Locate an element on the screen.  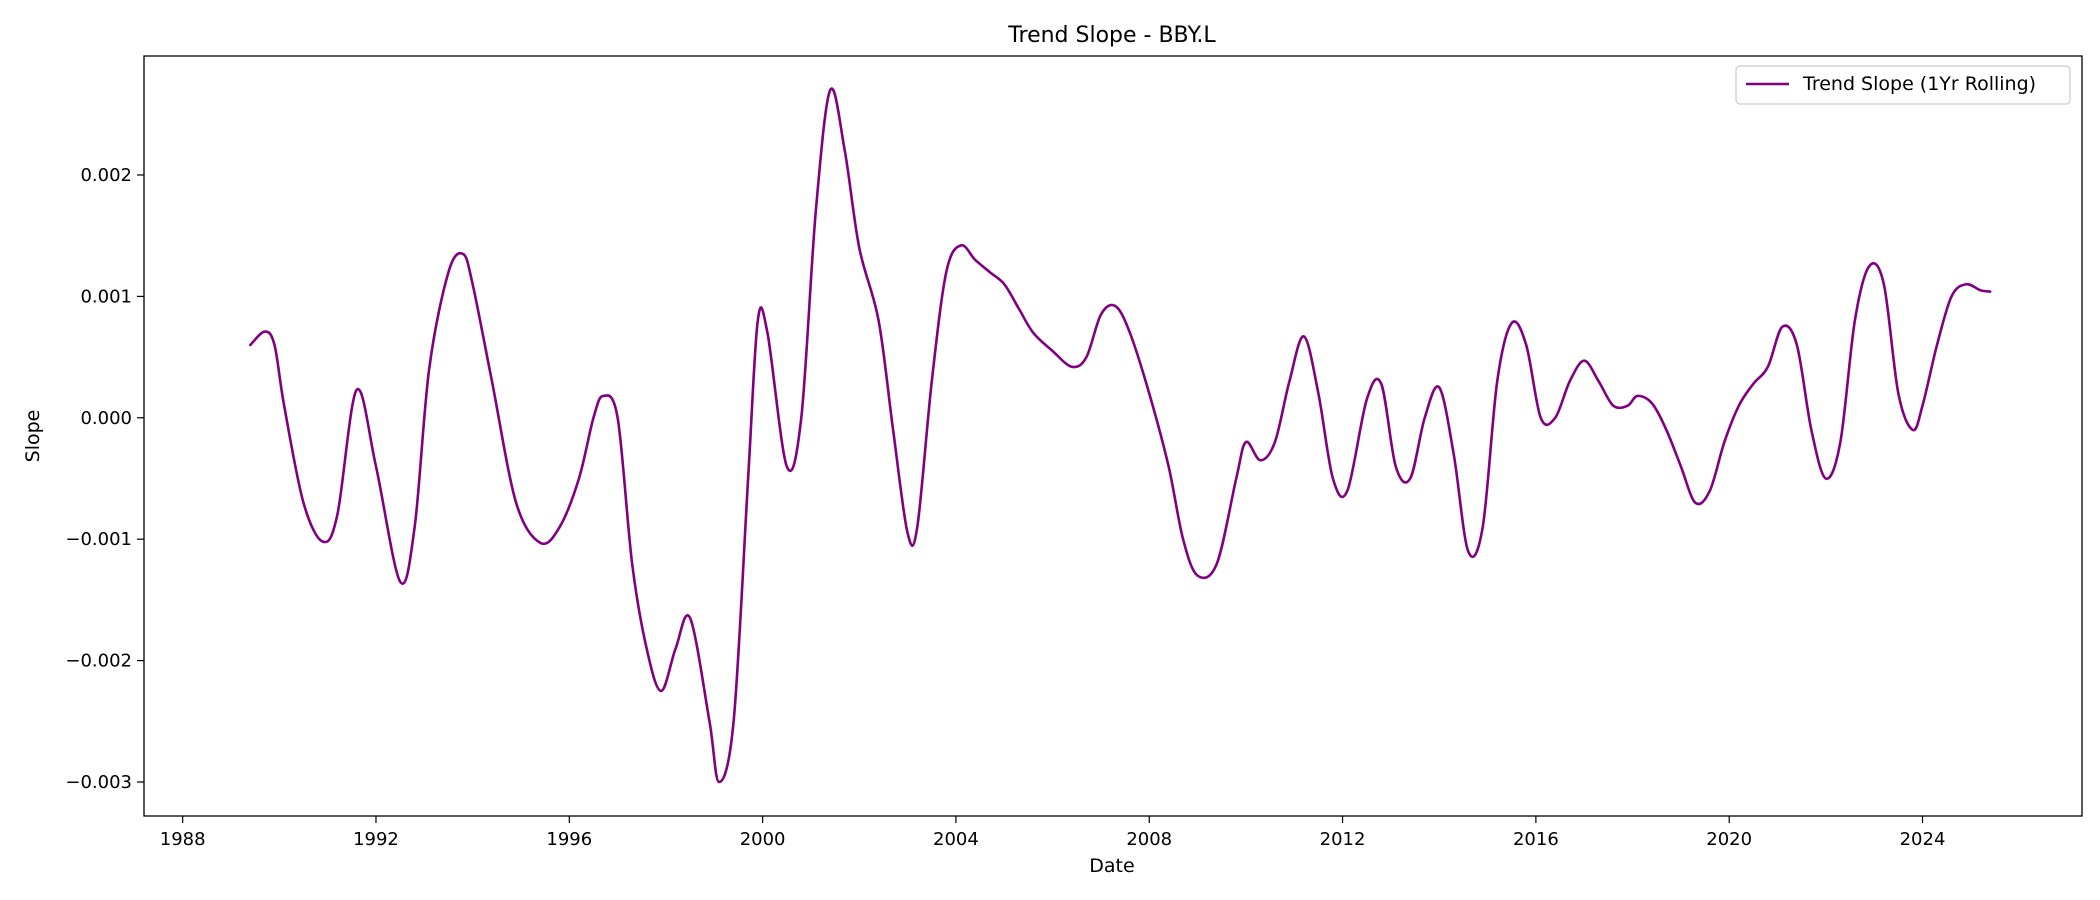
x-tick-label: 1988 is located at coordinates (183, 839).